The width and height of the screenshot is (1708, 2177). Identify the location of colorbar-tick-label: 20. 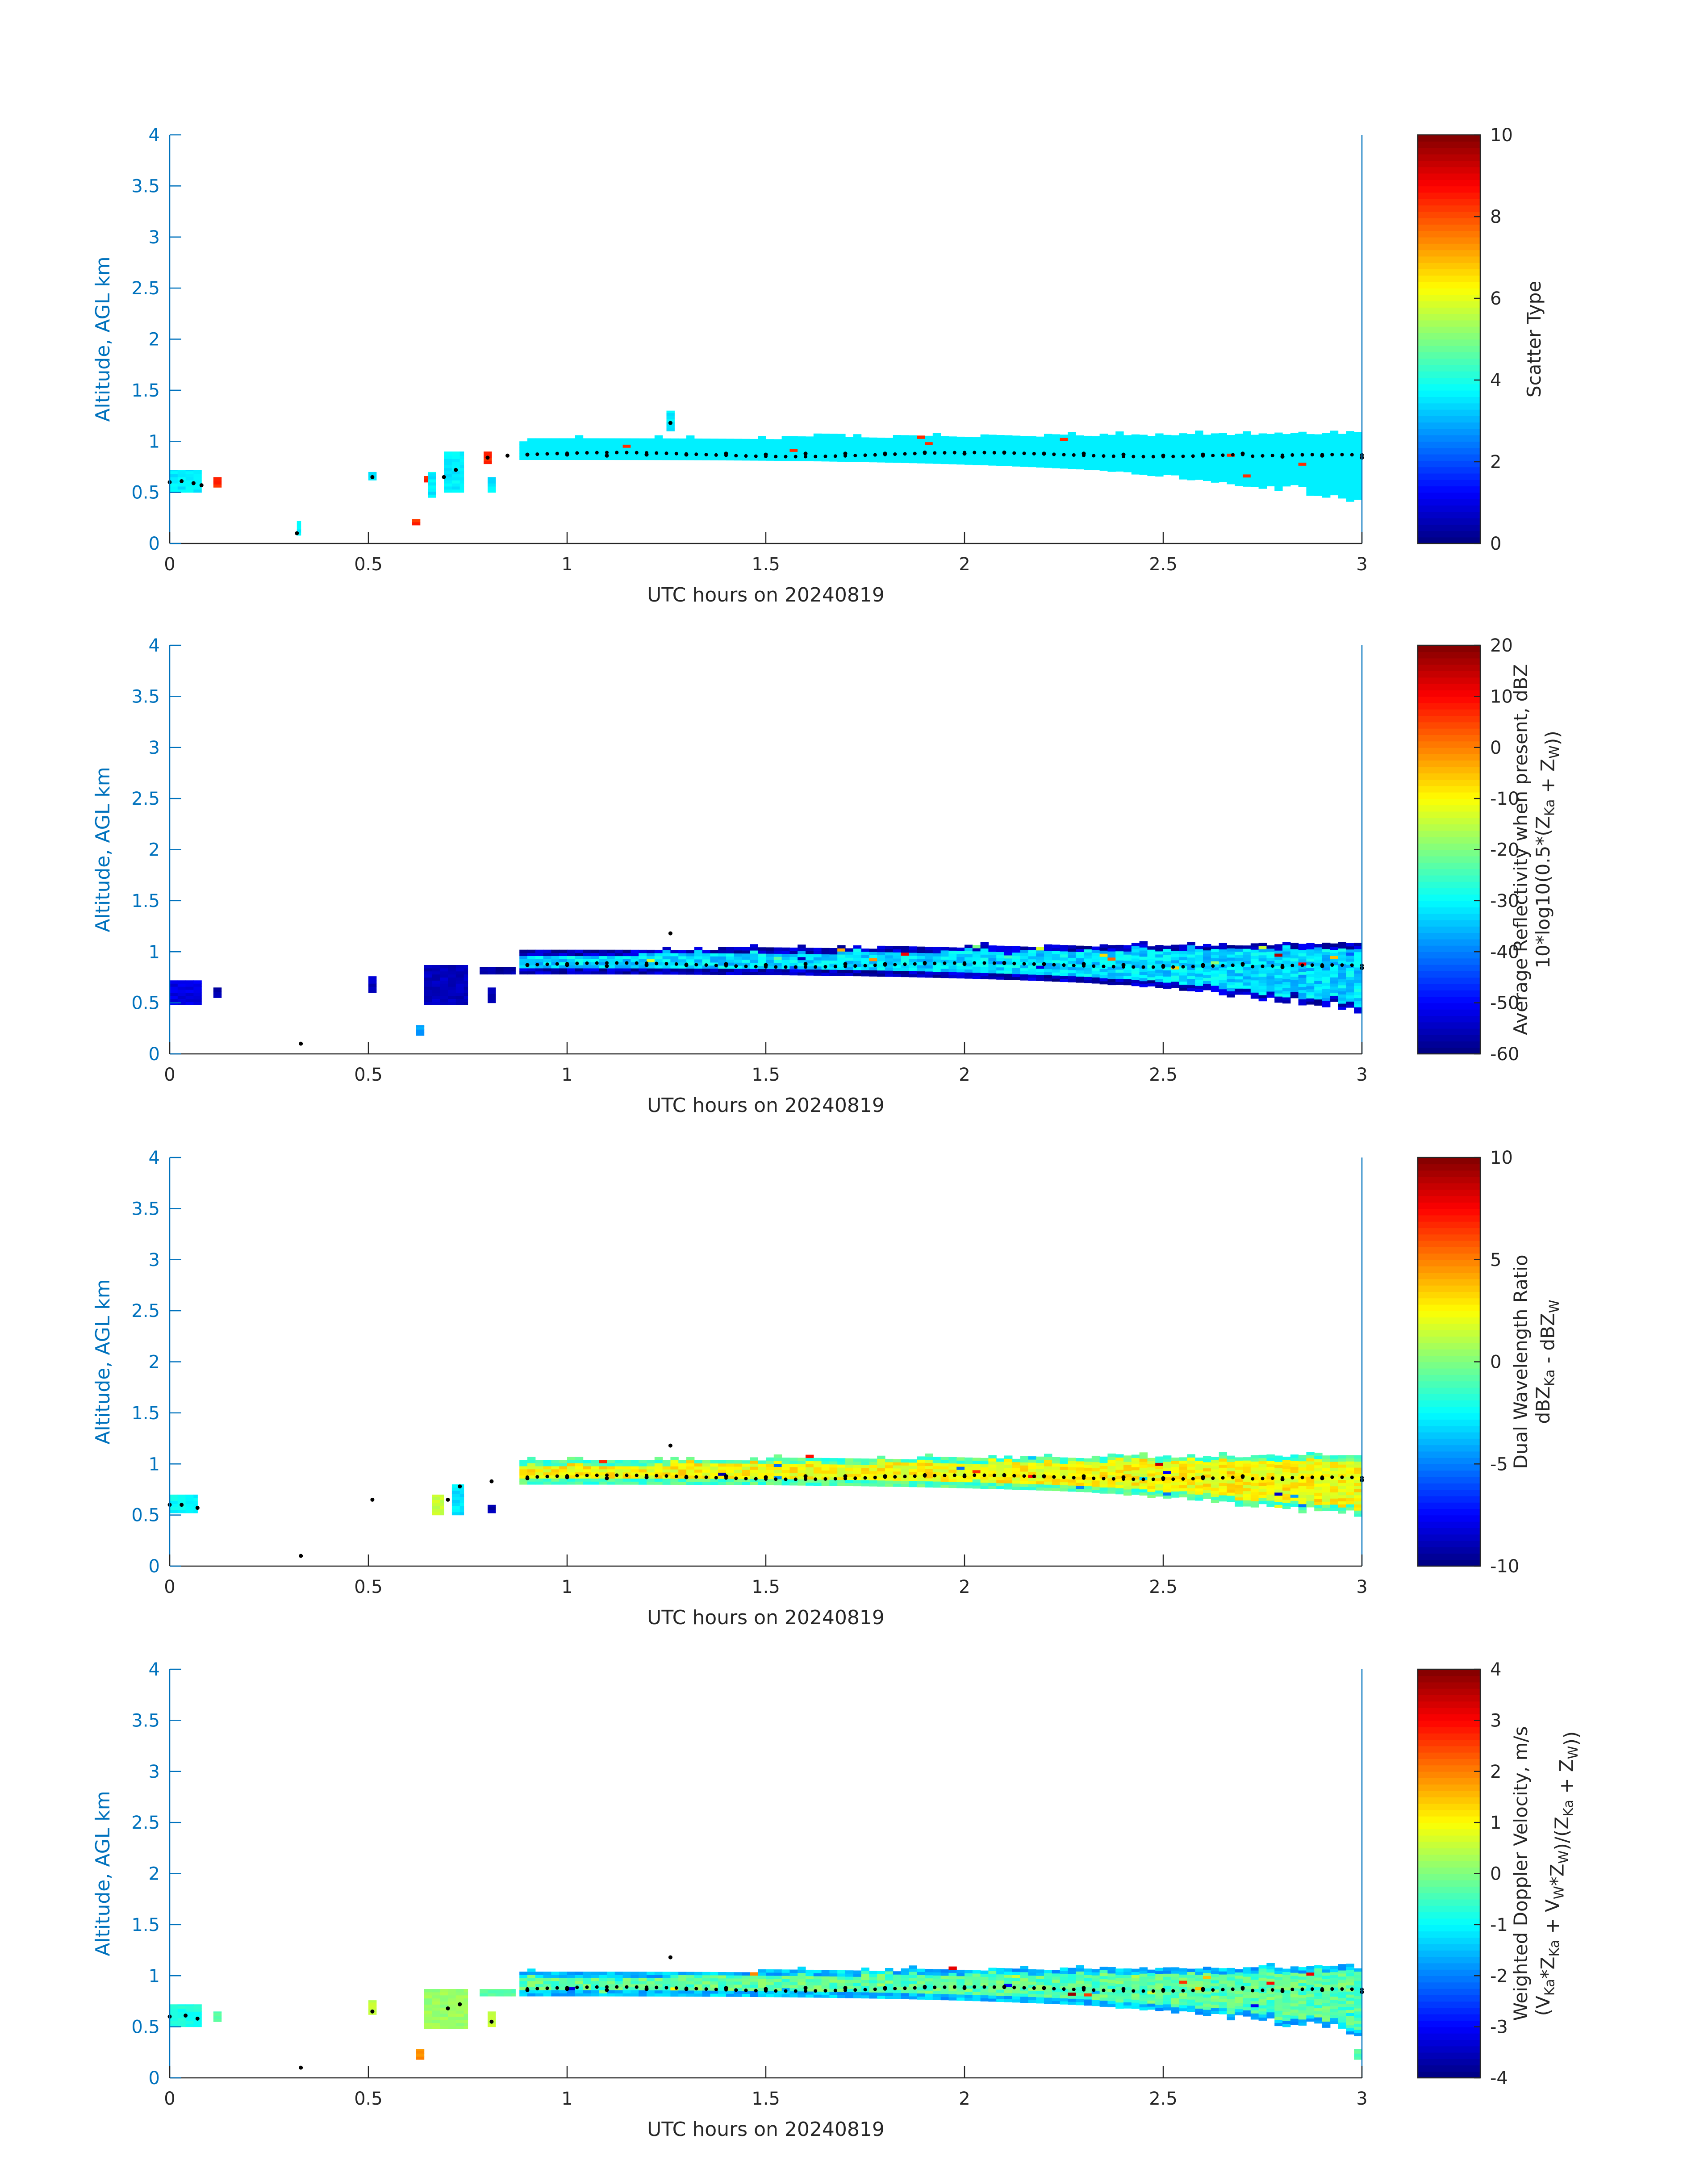
(1501, 645).